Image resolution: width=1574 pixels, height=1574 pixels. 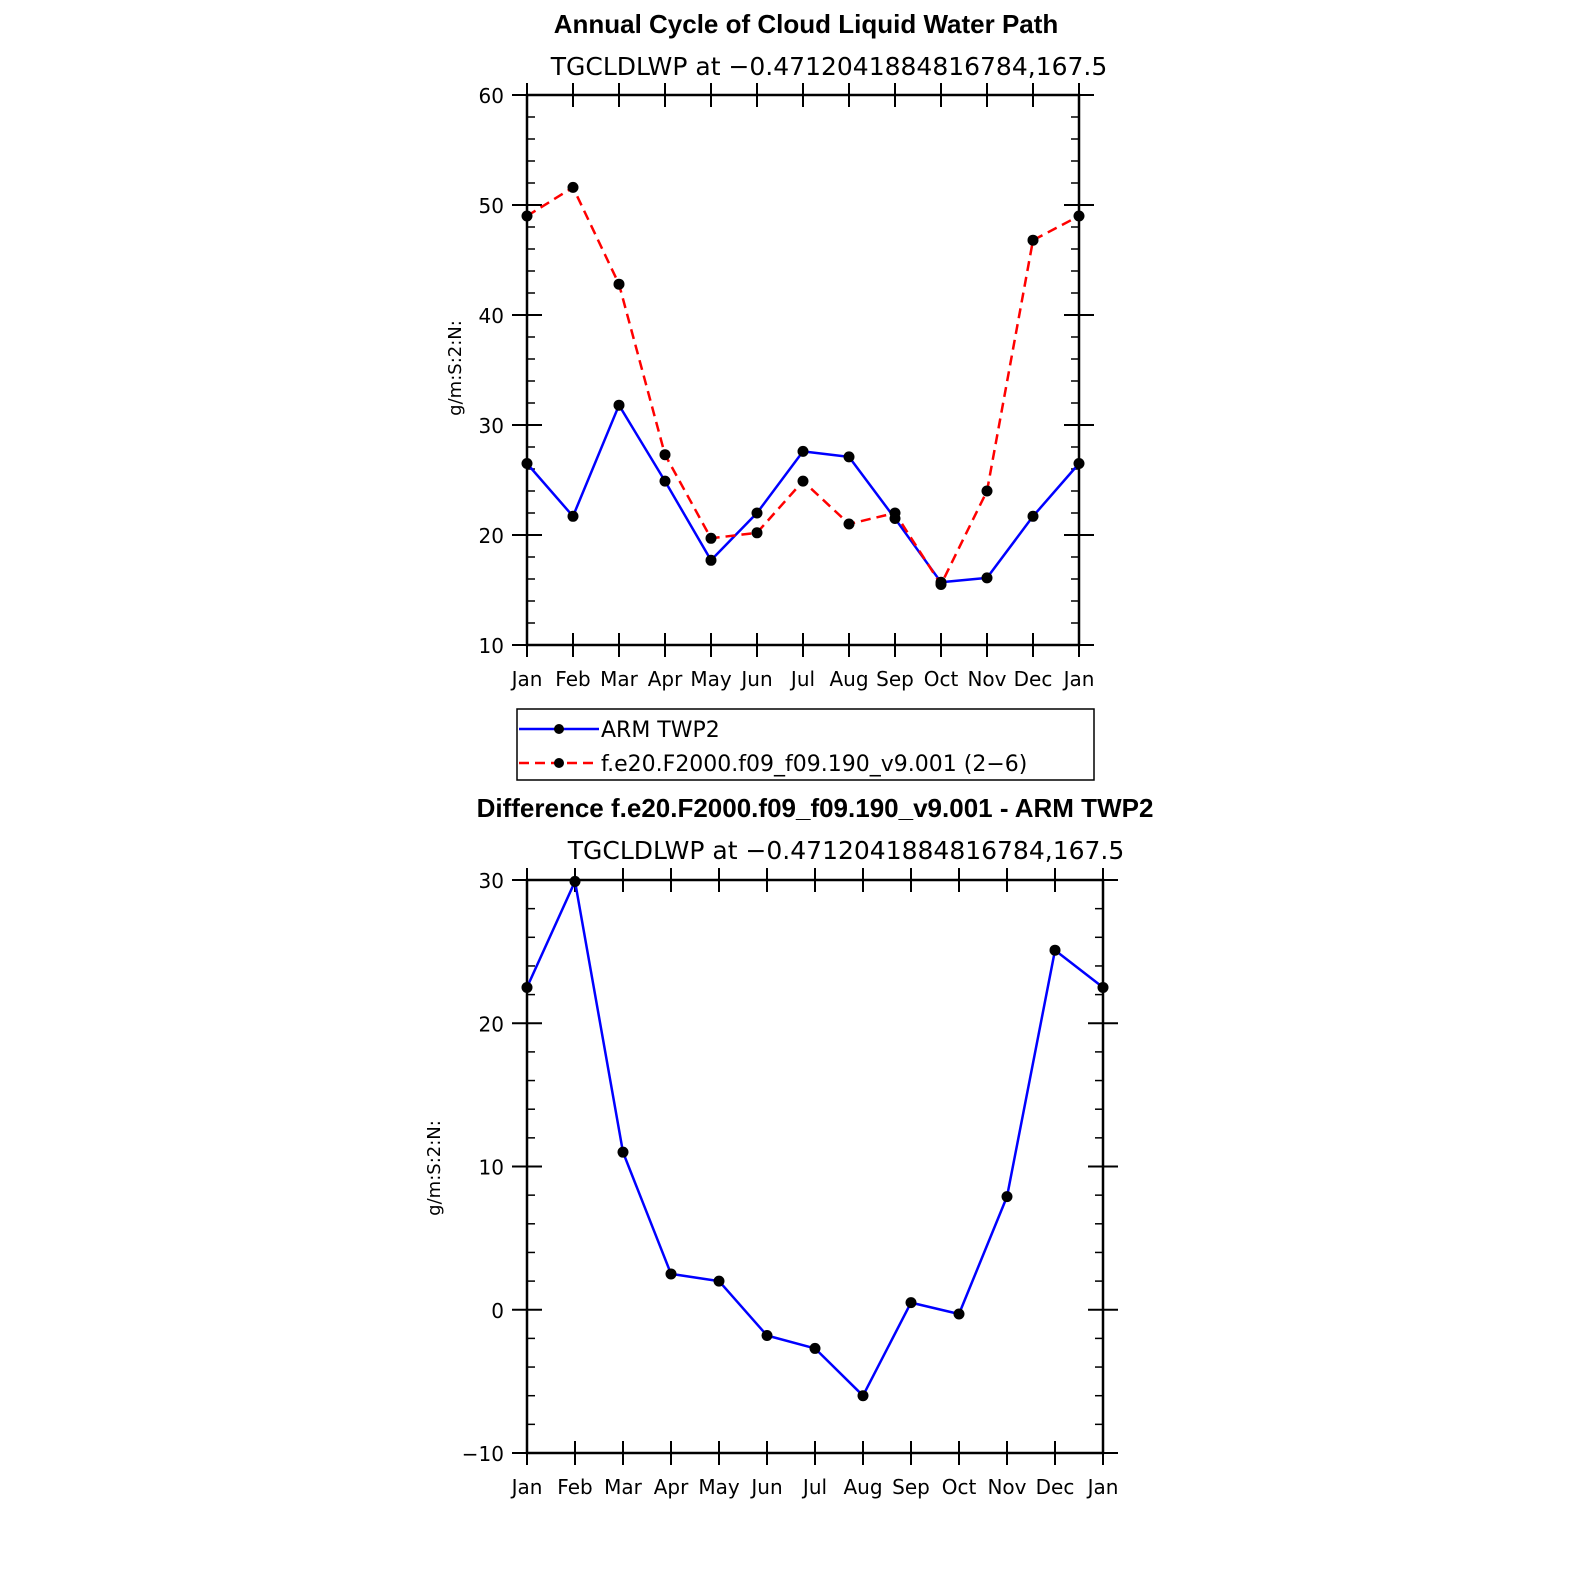 What do you see at coordinates (491, 1168) in the screenshot?
I see `bottom-chart-y-tick-label: 10` at bounding box center [491, 1168].